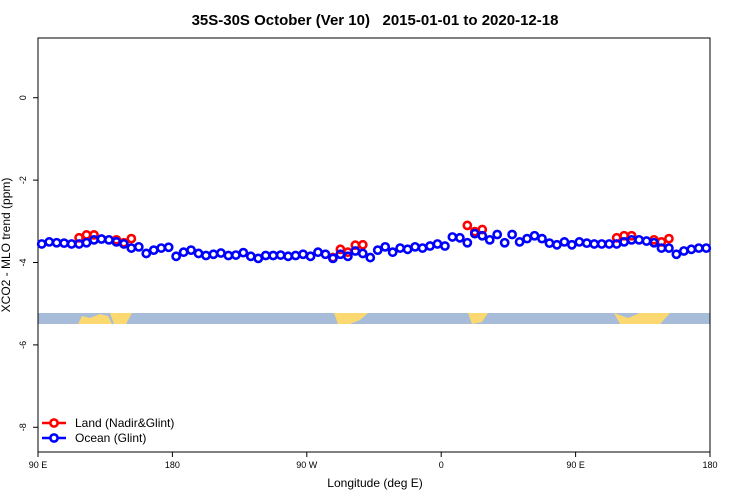 The image size is (750, 500). I want to click on y-axis-label: XCO2 - MLO trend (ppm), so click(6, 245).